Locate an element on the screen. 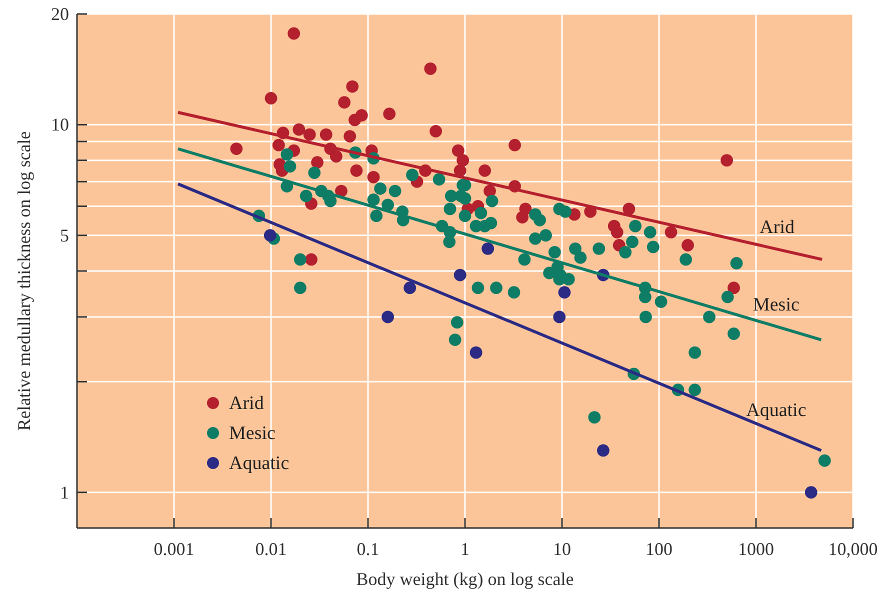  x-tick-label: 0.1 is located at coordinates (368, 549).